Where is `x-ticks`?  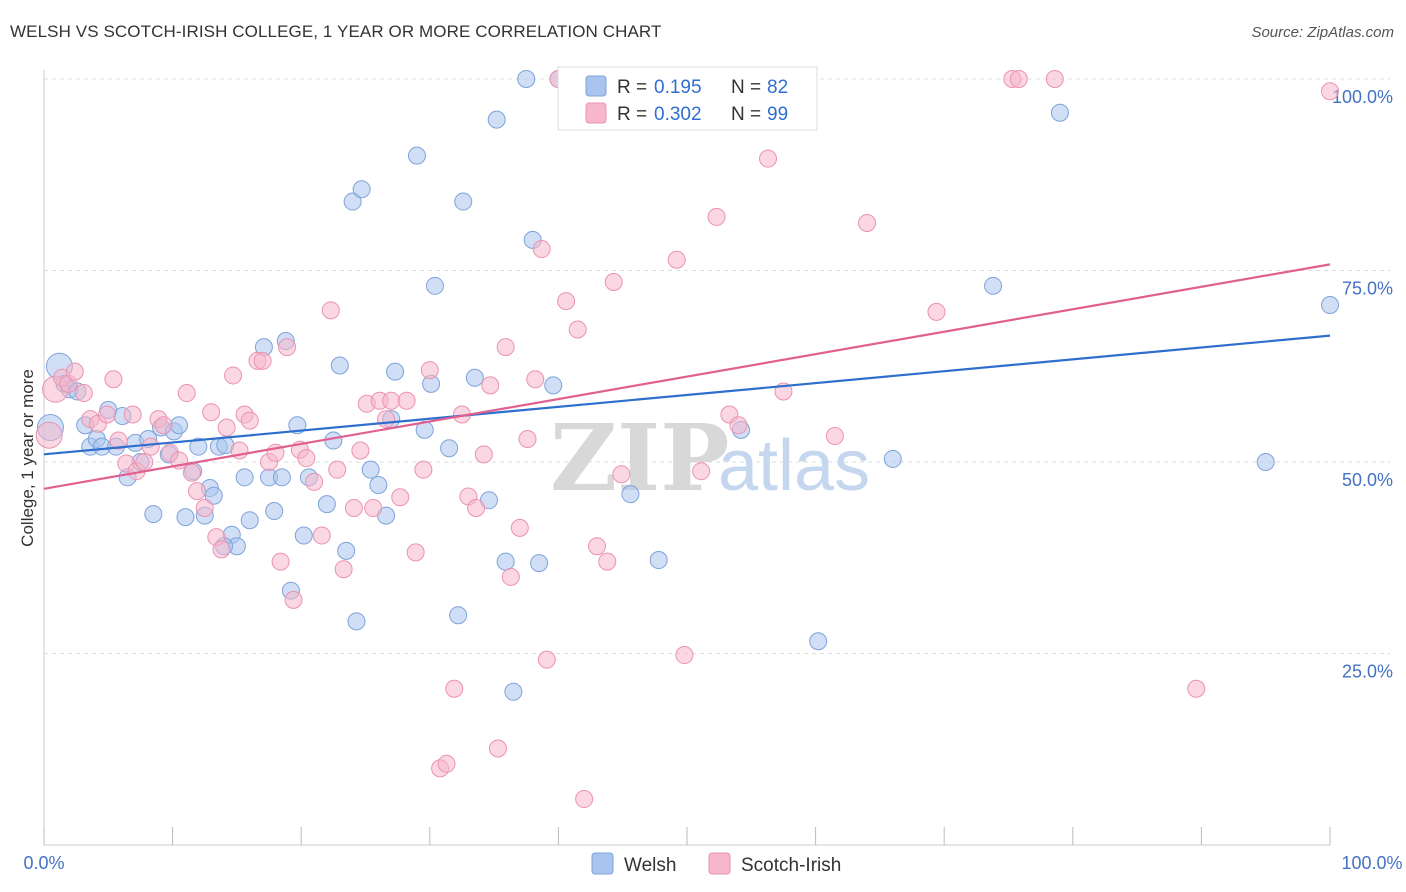
x-ticks is located at coordinates (687, 836).